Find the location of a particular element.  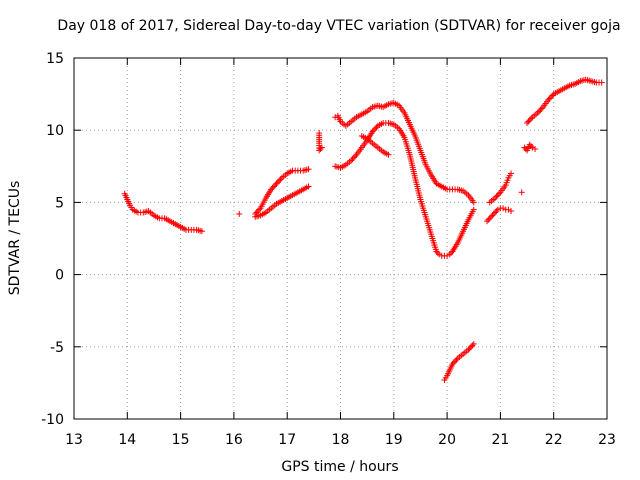

x-tick-label: 17 is located at coordinates (287, 440).